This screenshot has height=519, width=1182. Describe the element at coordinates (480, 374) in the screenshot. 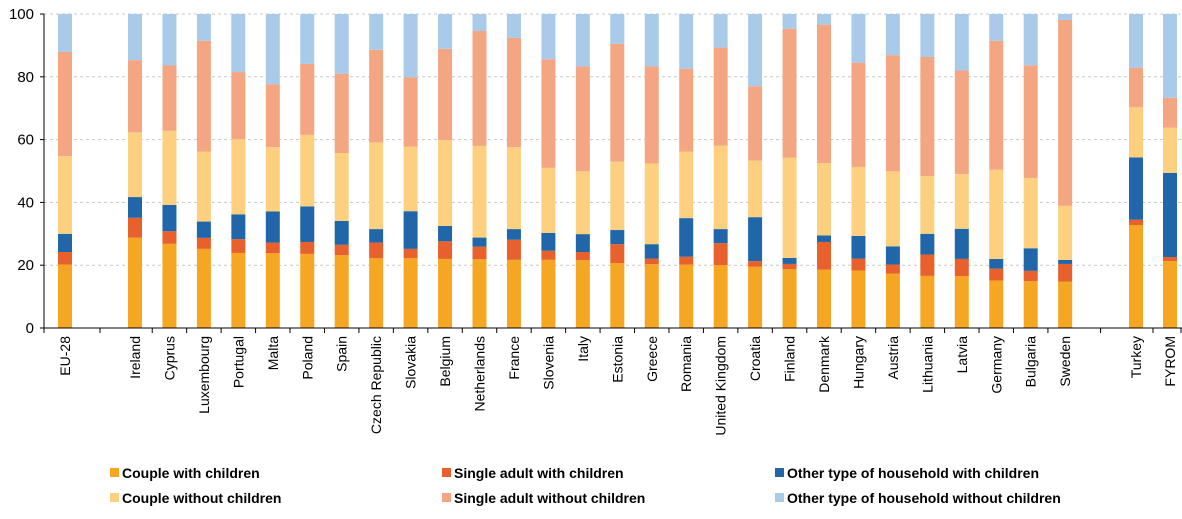

I see `x-tick-label: Netherlands` at that location.